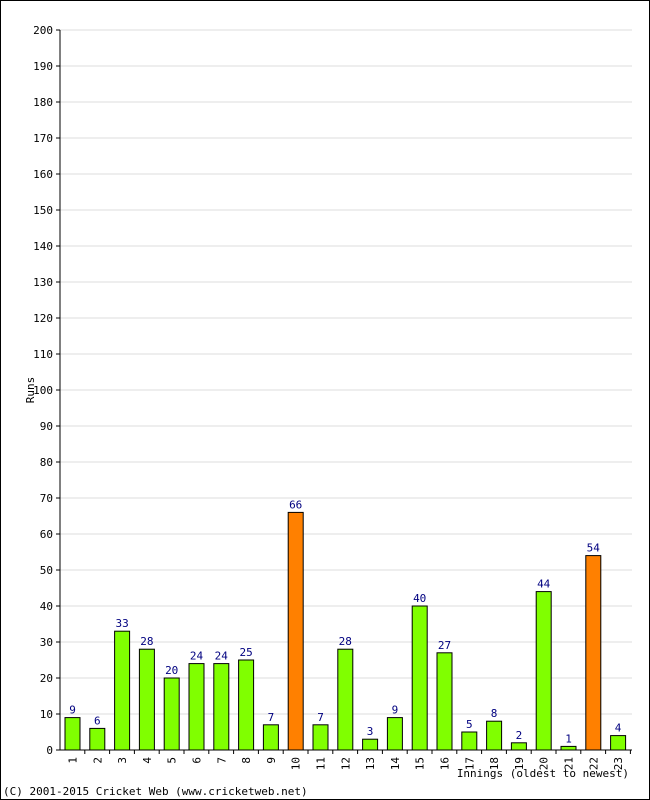  What do you see at coordinates (197, 760) in the screenshot?
I see `x-tick-label: 6` at bounding box center [197, 760].